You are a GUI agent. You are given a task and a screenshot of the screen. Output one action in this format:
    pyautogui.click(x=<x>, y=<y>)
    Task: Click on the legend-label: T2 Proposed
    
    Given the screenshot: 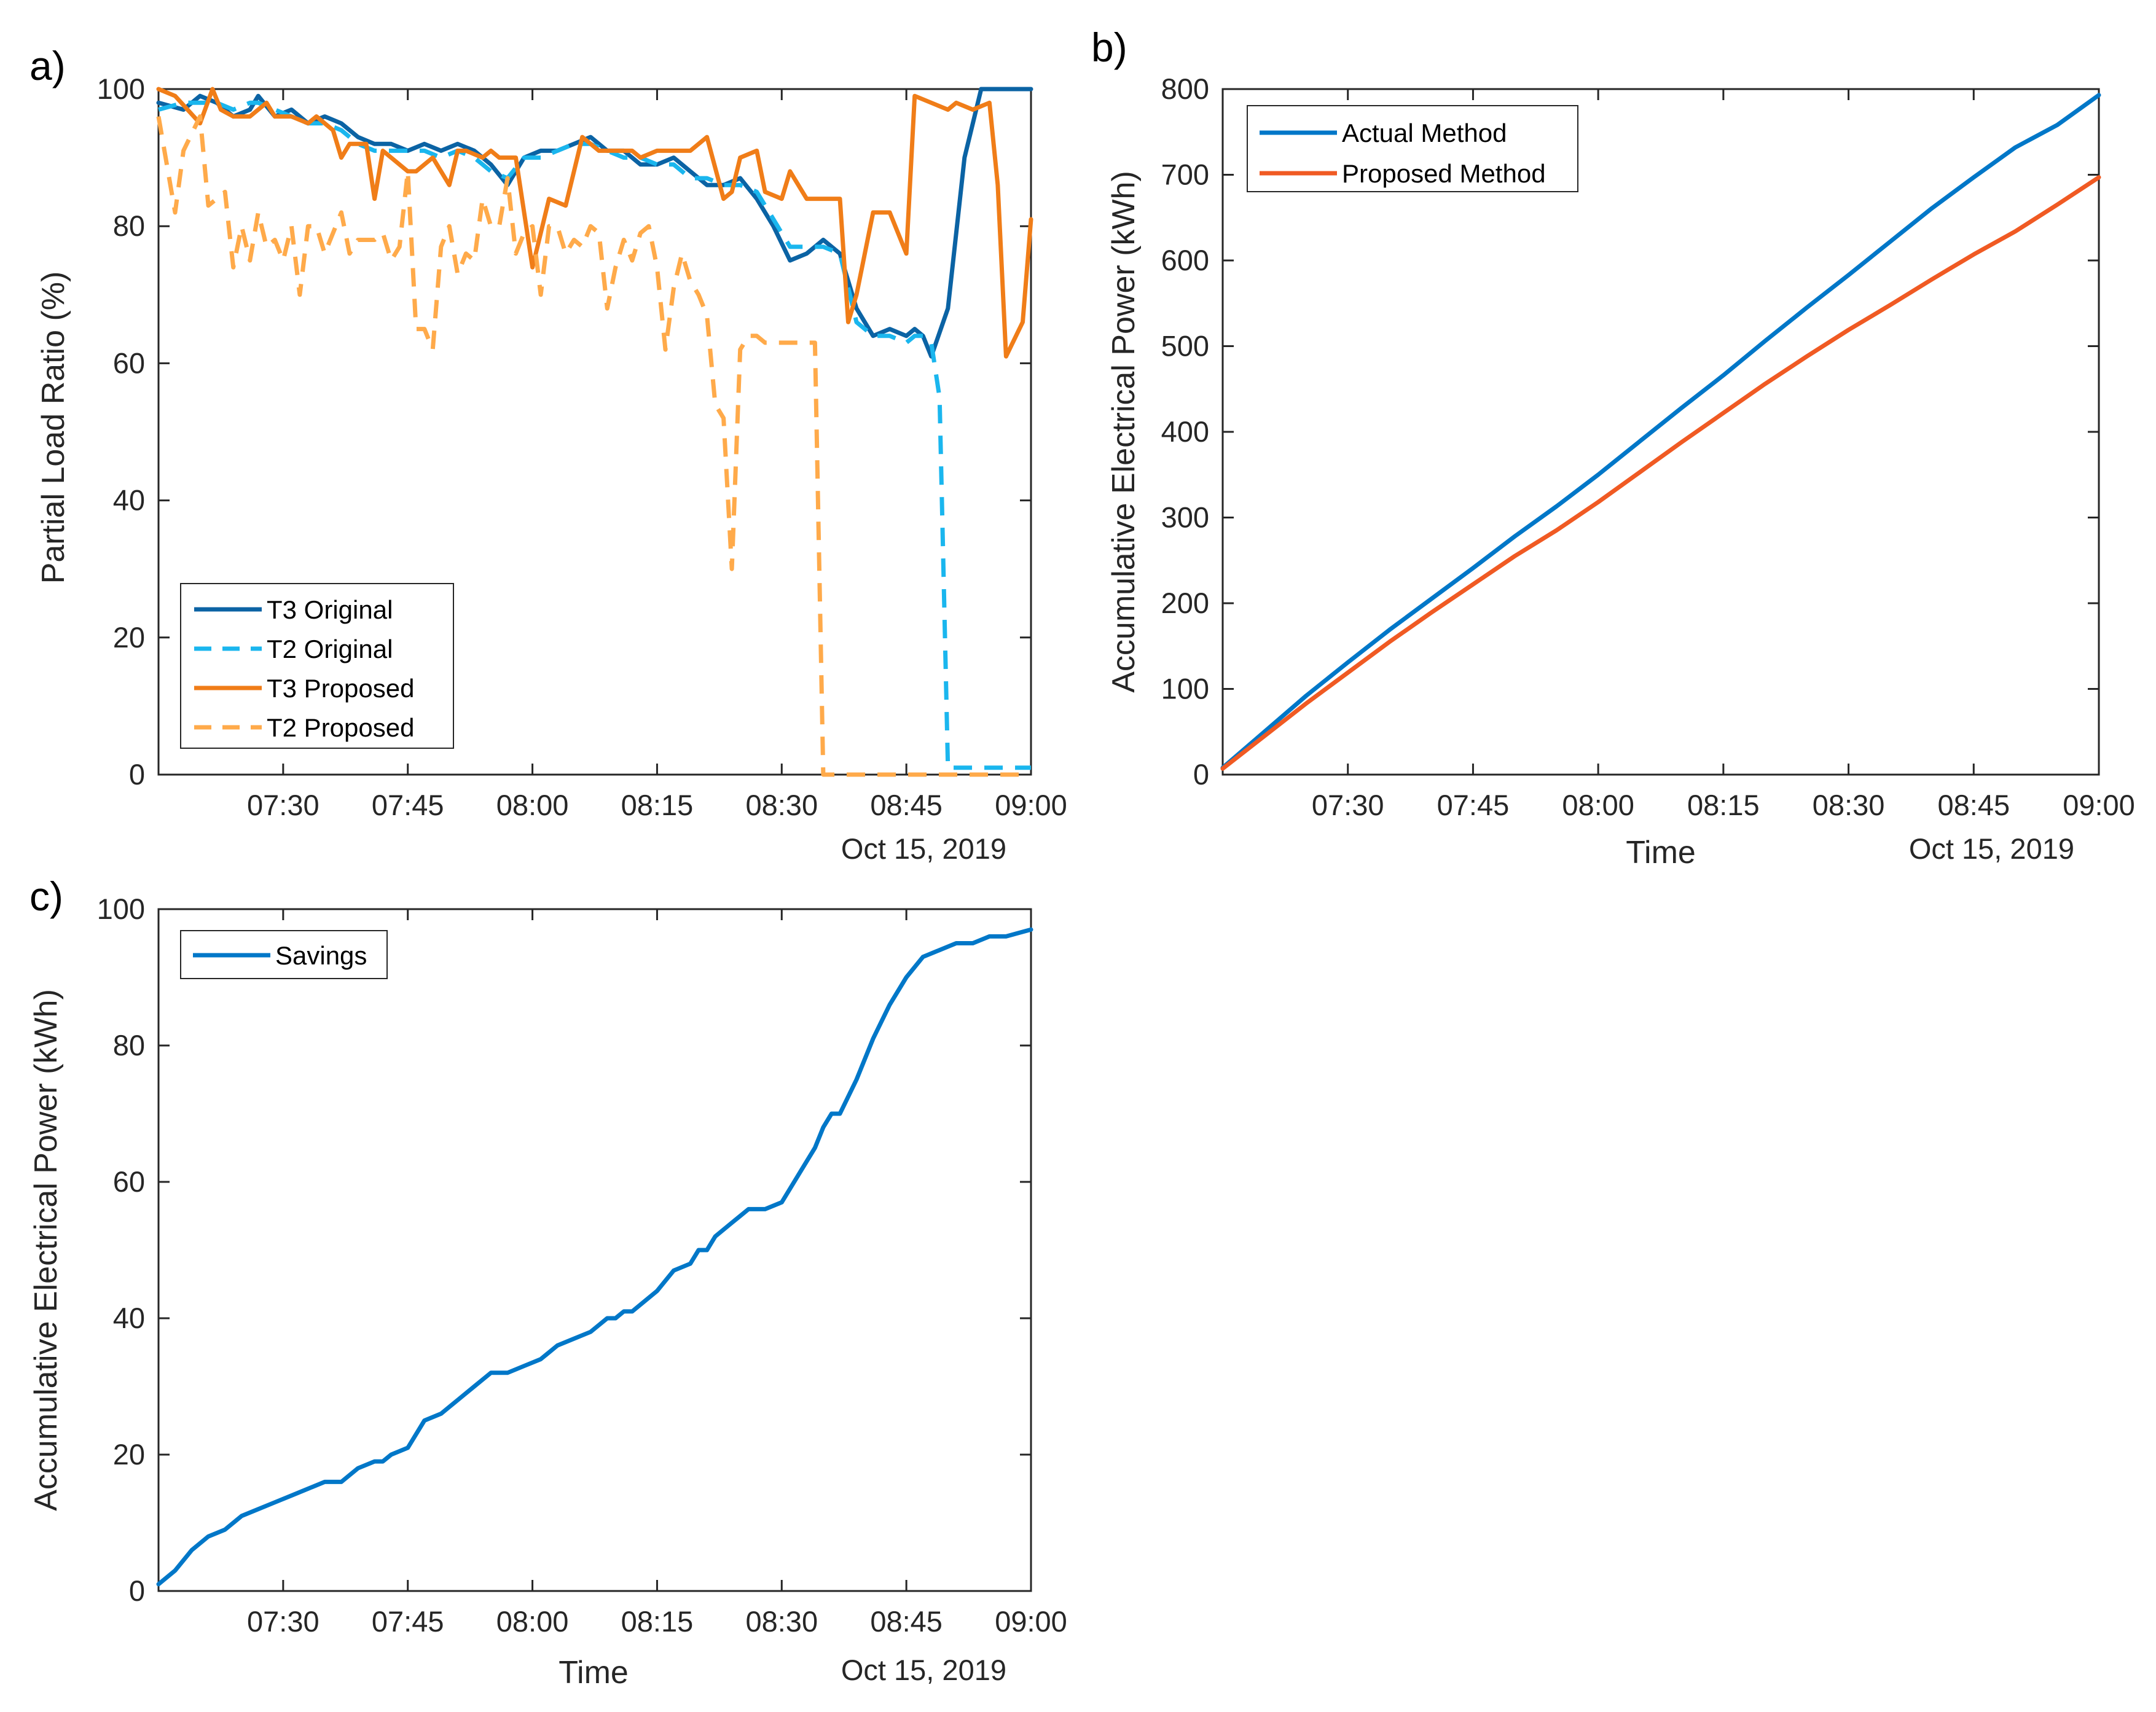 What is the action you would take?
    pyautogui.click(x=340, y=727)
    